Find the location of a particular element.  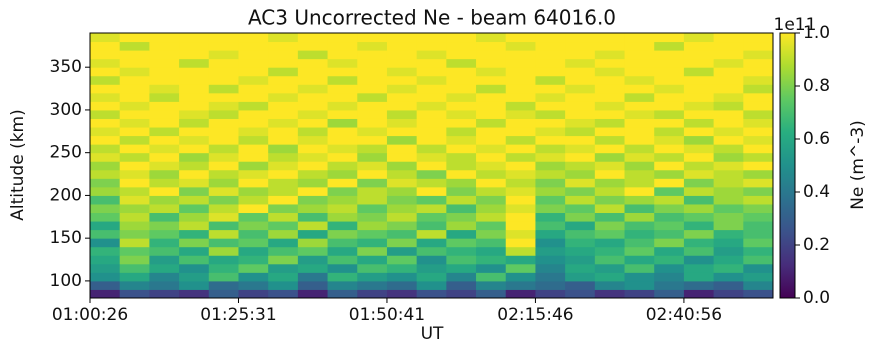

y-tick-label: 250 is located at coordinates (66, 153).